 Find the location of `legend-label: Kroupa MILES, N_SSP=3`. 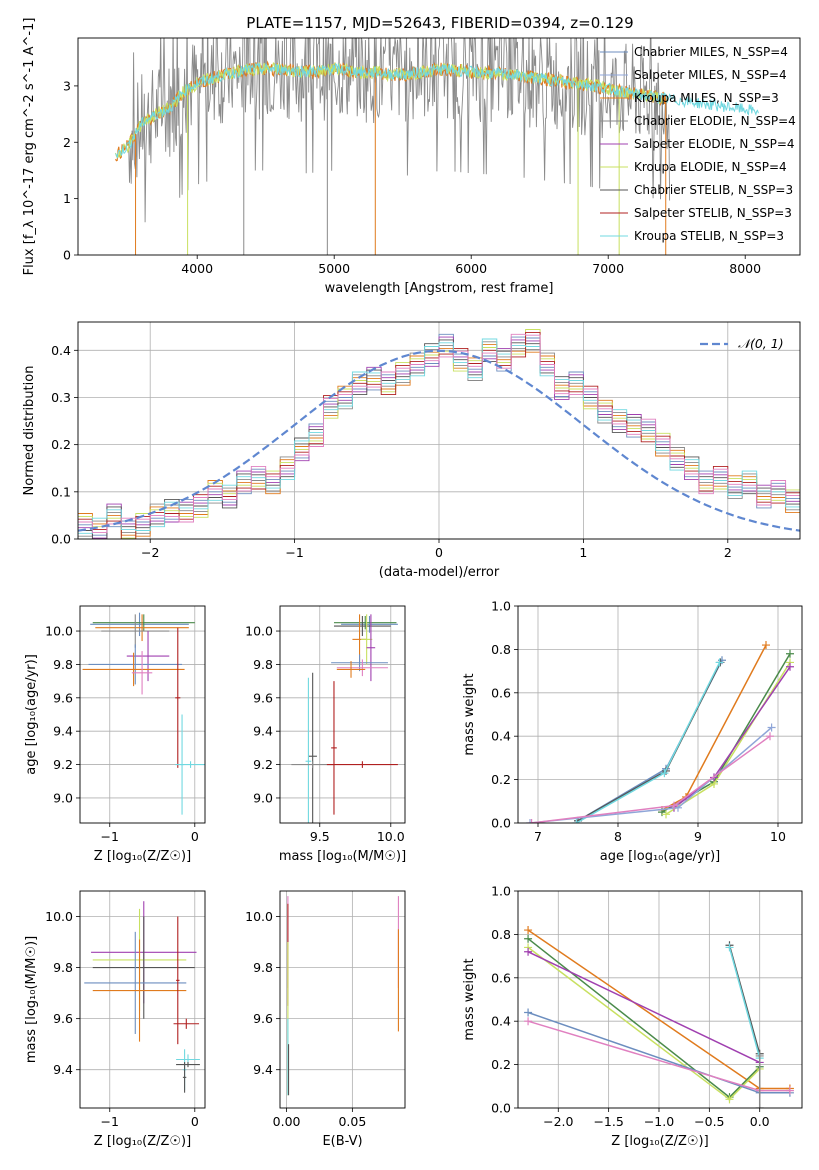

legend-label: Kroupa MILES, N_SSP=3 is located at coordinates (706, 98).